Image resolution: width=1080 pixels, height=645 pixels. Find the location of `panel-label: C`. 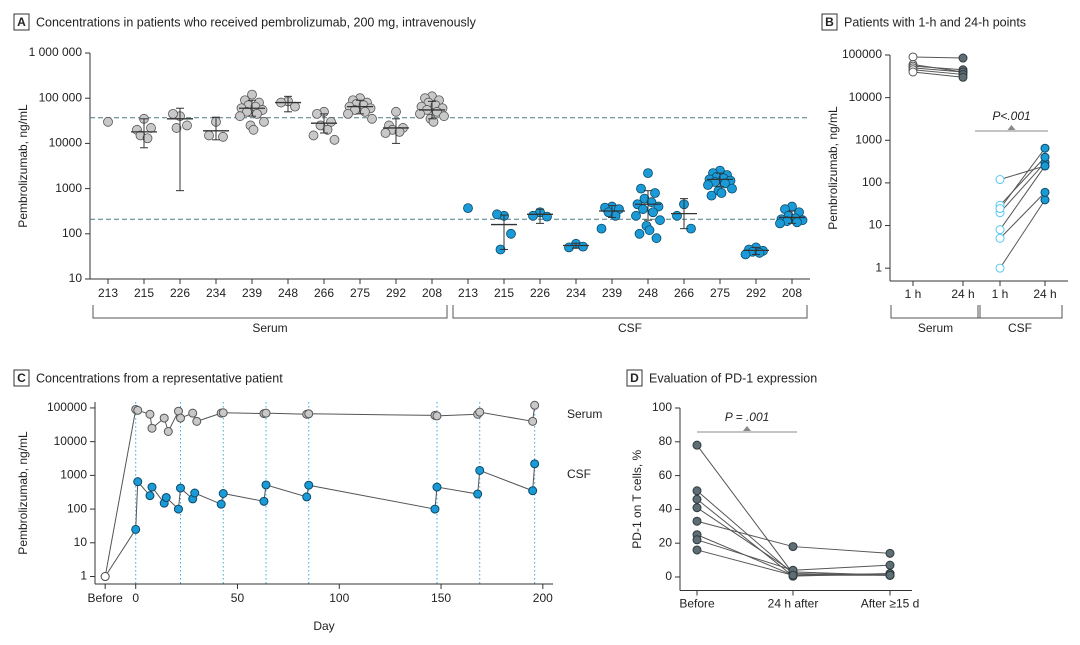

panel-label: C is located at coordinates (21, 378).